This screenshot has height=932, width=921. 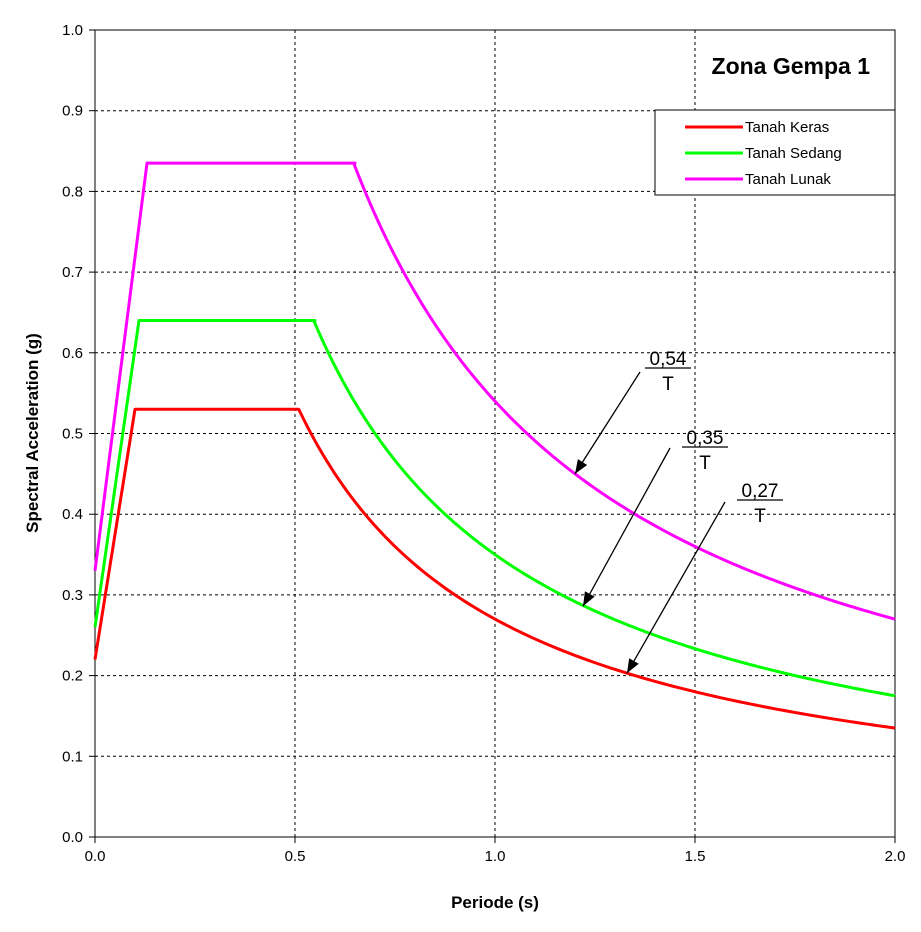 What do you see at coordinates (495, 902) in the screenshot?
I see `x-axis-title: Periode (s)` at bounding box center [495, 902].